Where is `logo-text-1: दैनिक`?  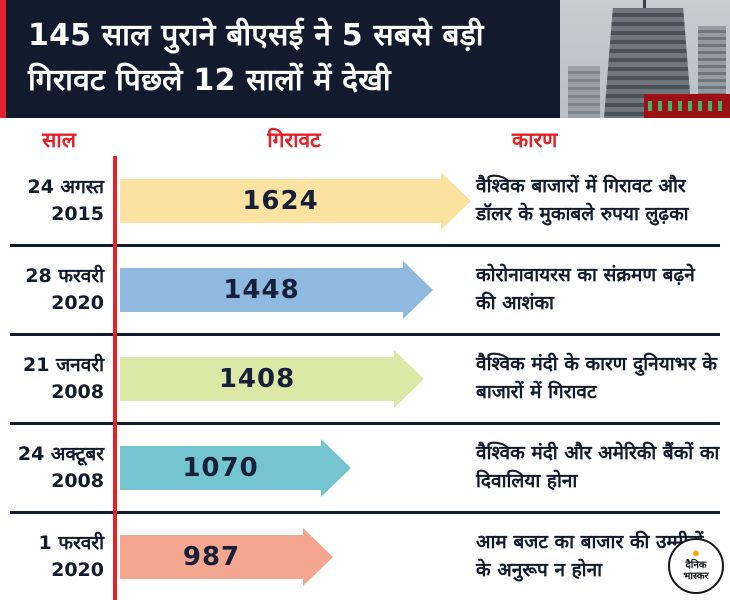 logo-text-1: दैनिक is located at coordinates (696, 565).